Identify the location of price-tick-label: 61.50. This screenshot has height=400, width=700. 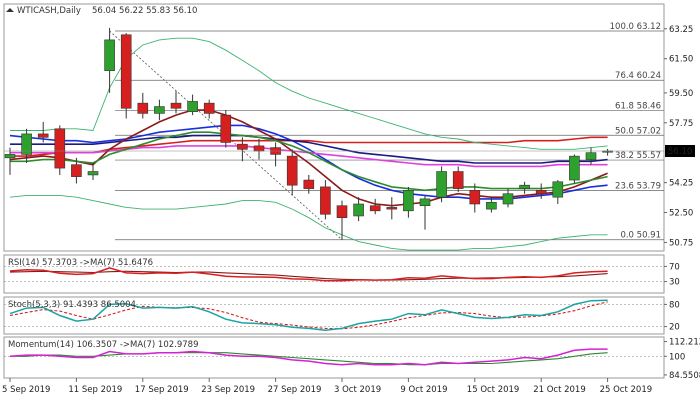
(681, 60).